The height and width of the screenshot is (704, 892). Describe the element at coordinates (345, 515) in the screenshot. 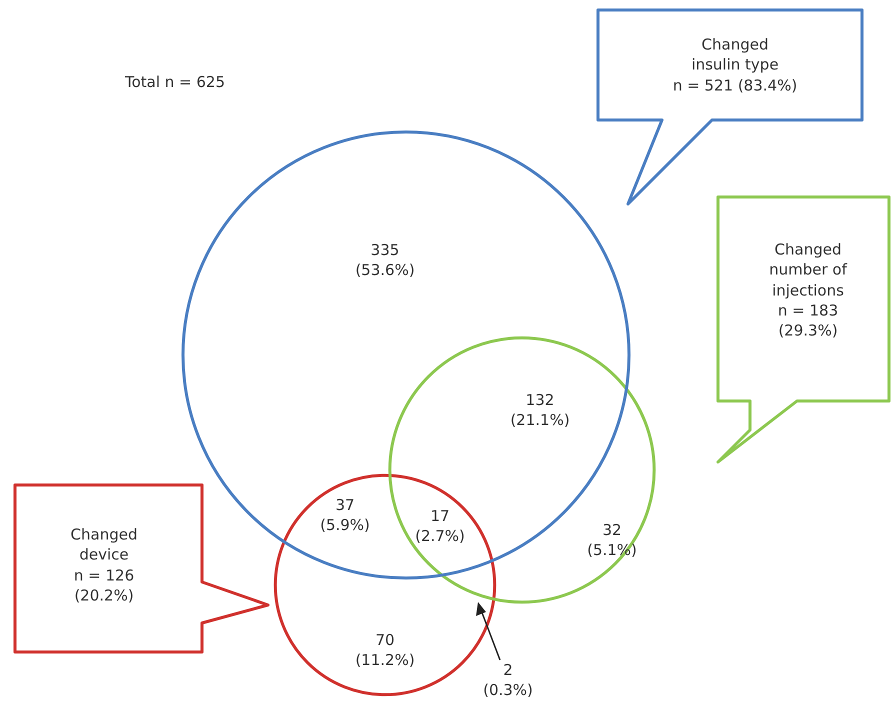

I see `text: 37 (5.9%)` at that location.